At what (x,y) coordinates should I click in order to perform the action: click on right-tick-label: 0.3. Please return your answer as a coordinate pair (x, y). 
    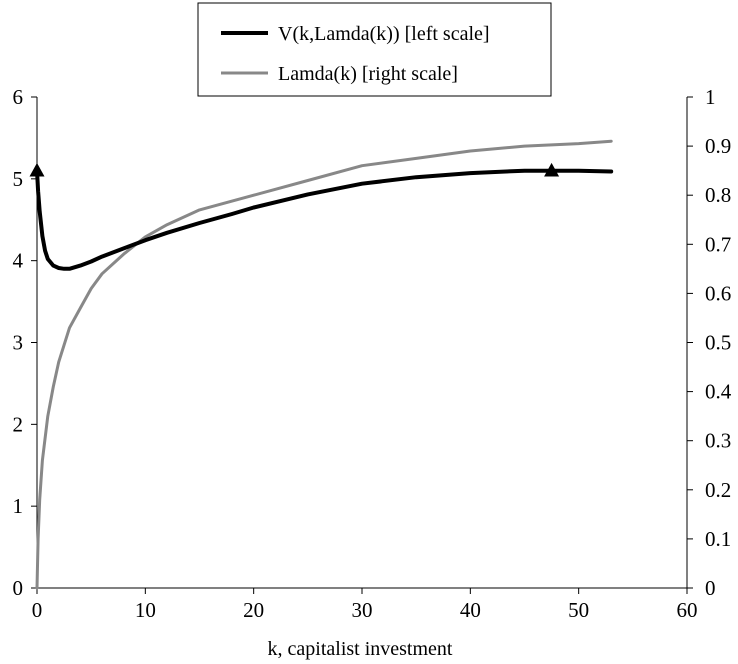
    Looking at the image, I should click on (718, 441).